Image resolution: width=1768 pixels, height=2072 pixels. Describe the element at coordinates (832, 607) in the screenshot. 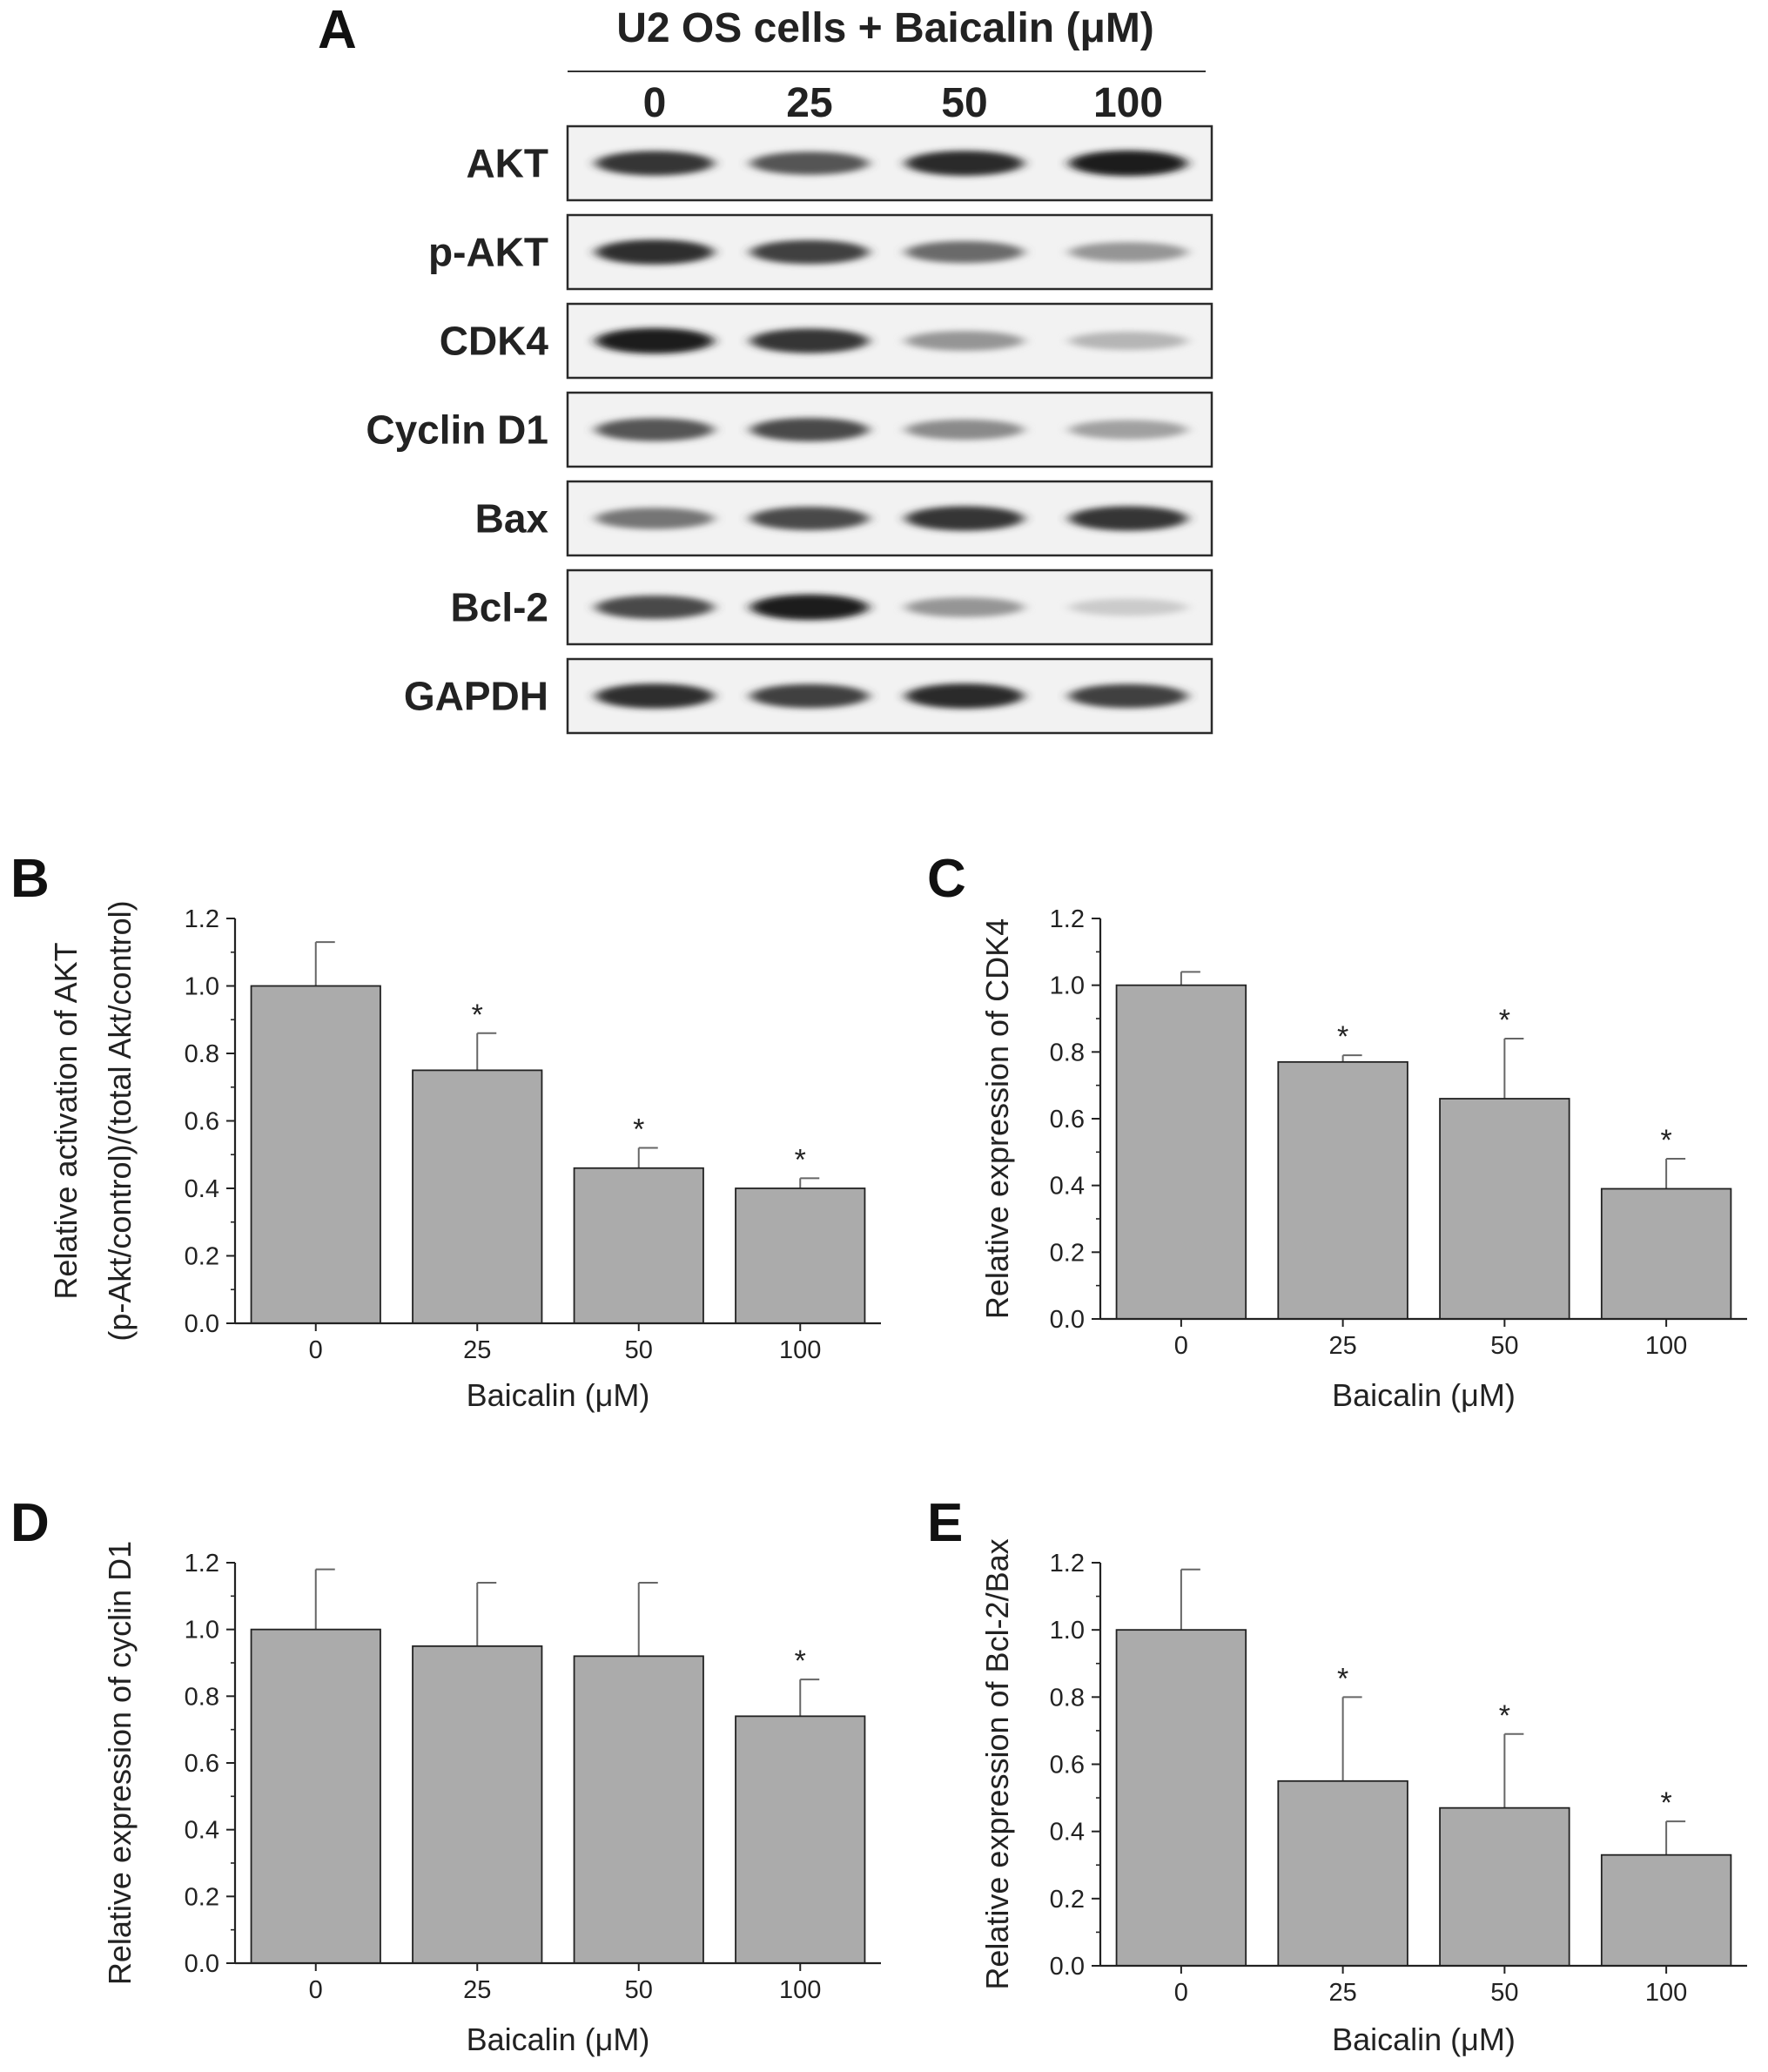

I see `blot-row-bcl-2: Bcl-2` at that location.